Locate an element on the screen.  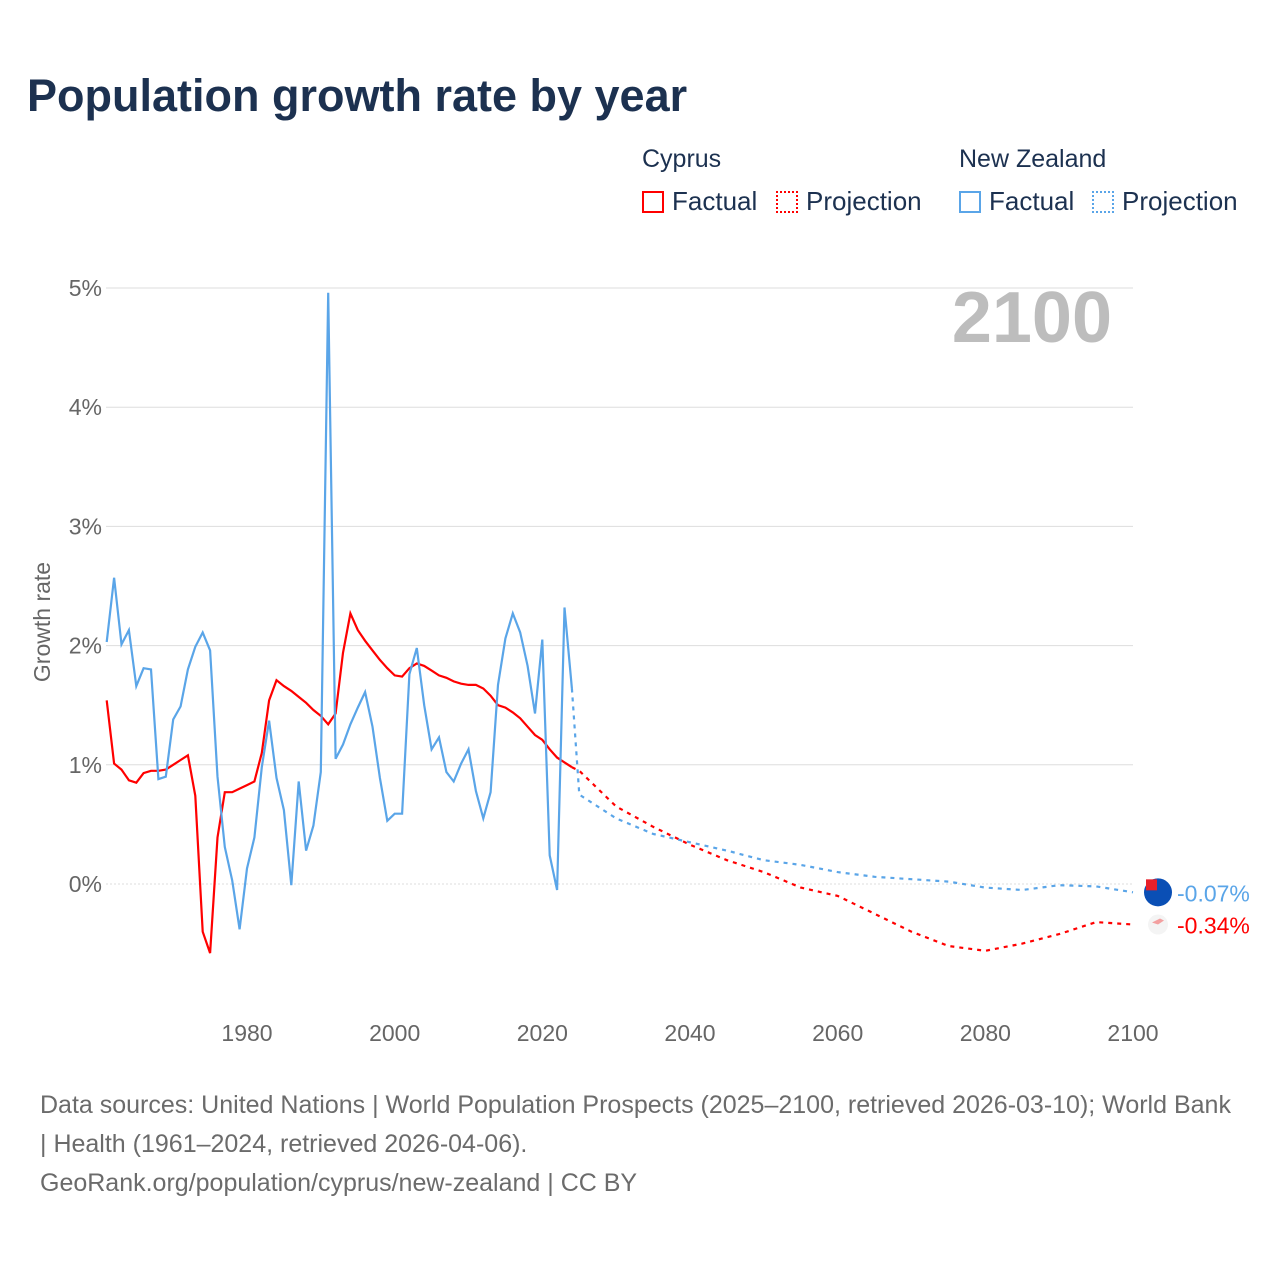
legend-nz-factual: Factual is located at coordinates (1016, 201).